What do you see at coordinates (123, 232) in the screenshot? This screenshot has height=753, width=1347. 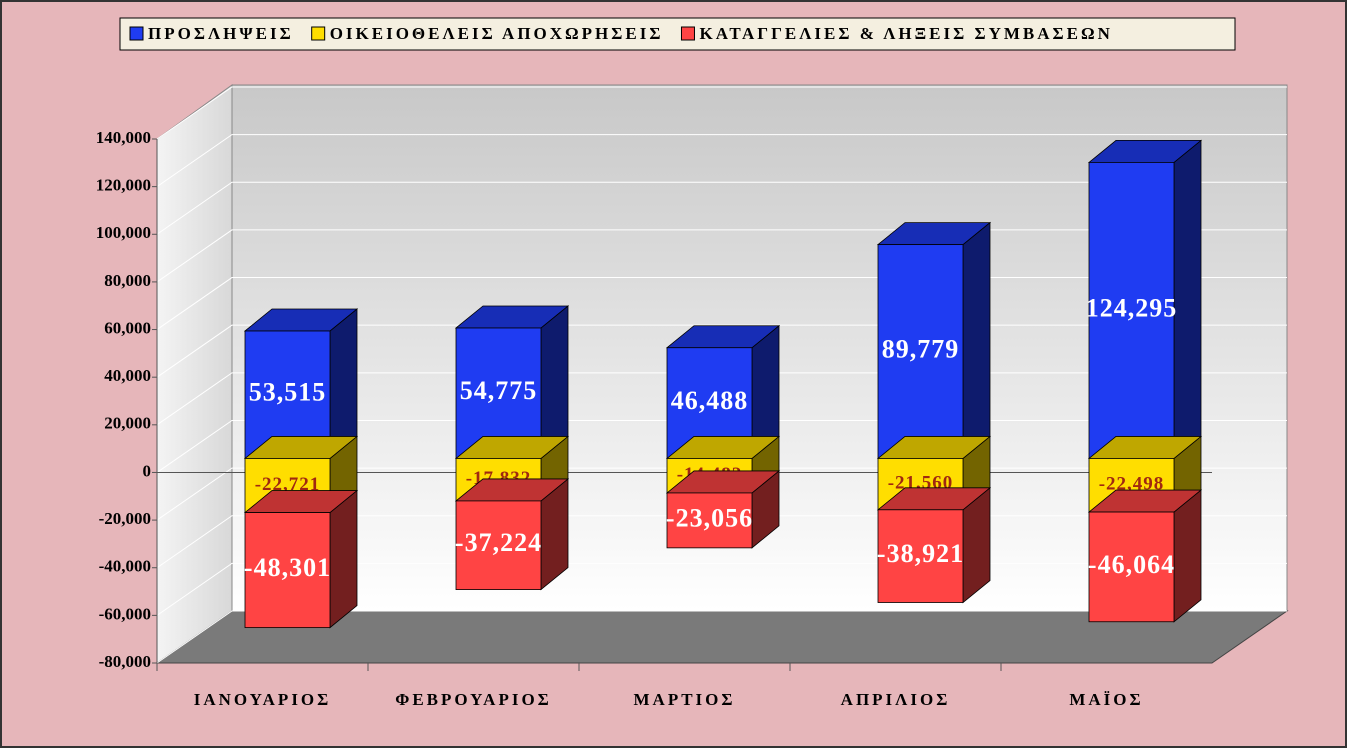 I see `y-tick-label: 100,000` at bounding box center [123, 232].